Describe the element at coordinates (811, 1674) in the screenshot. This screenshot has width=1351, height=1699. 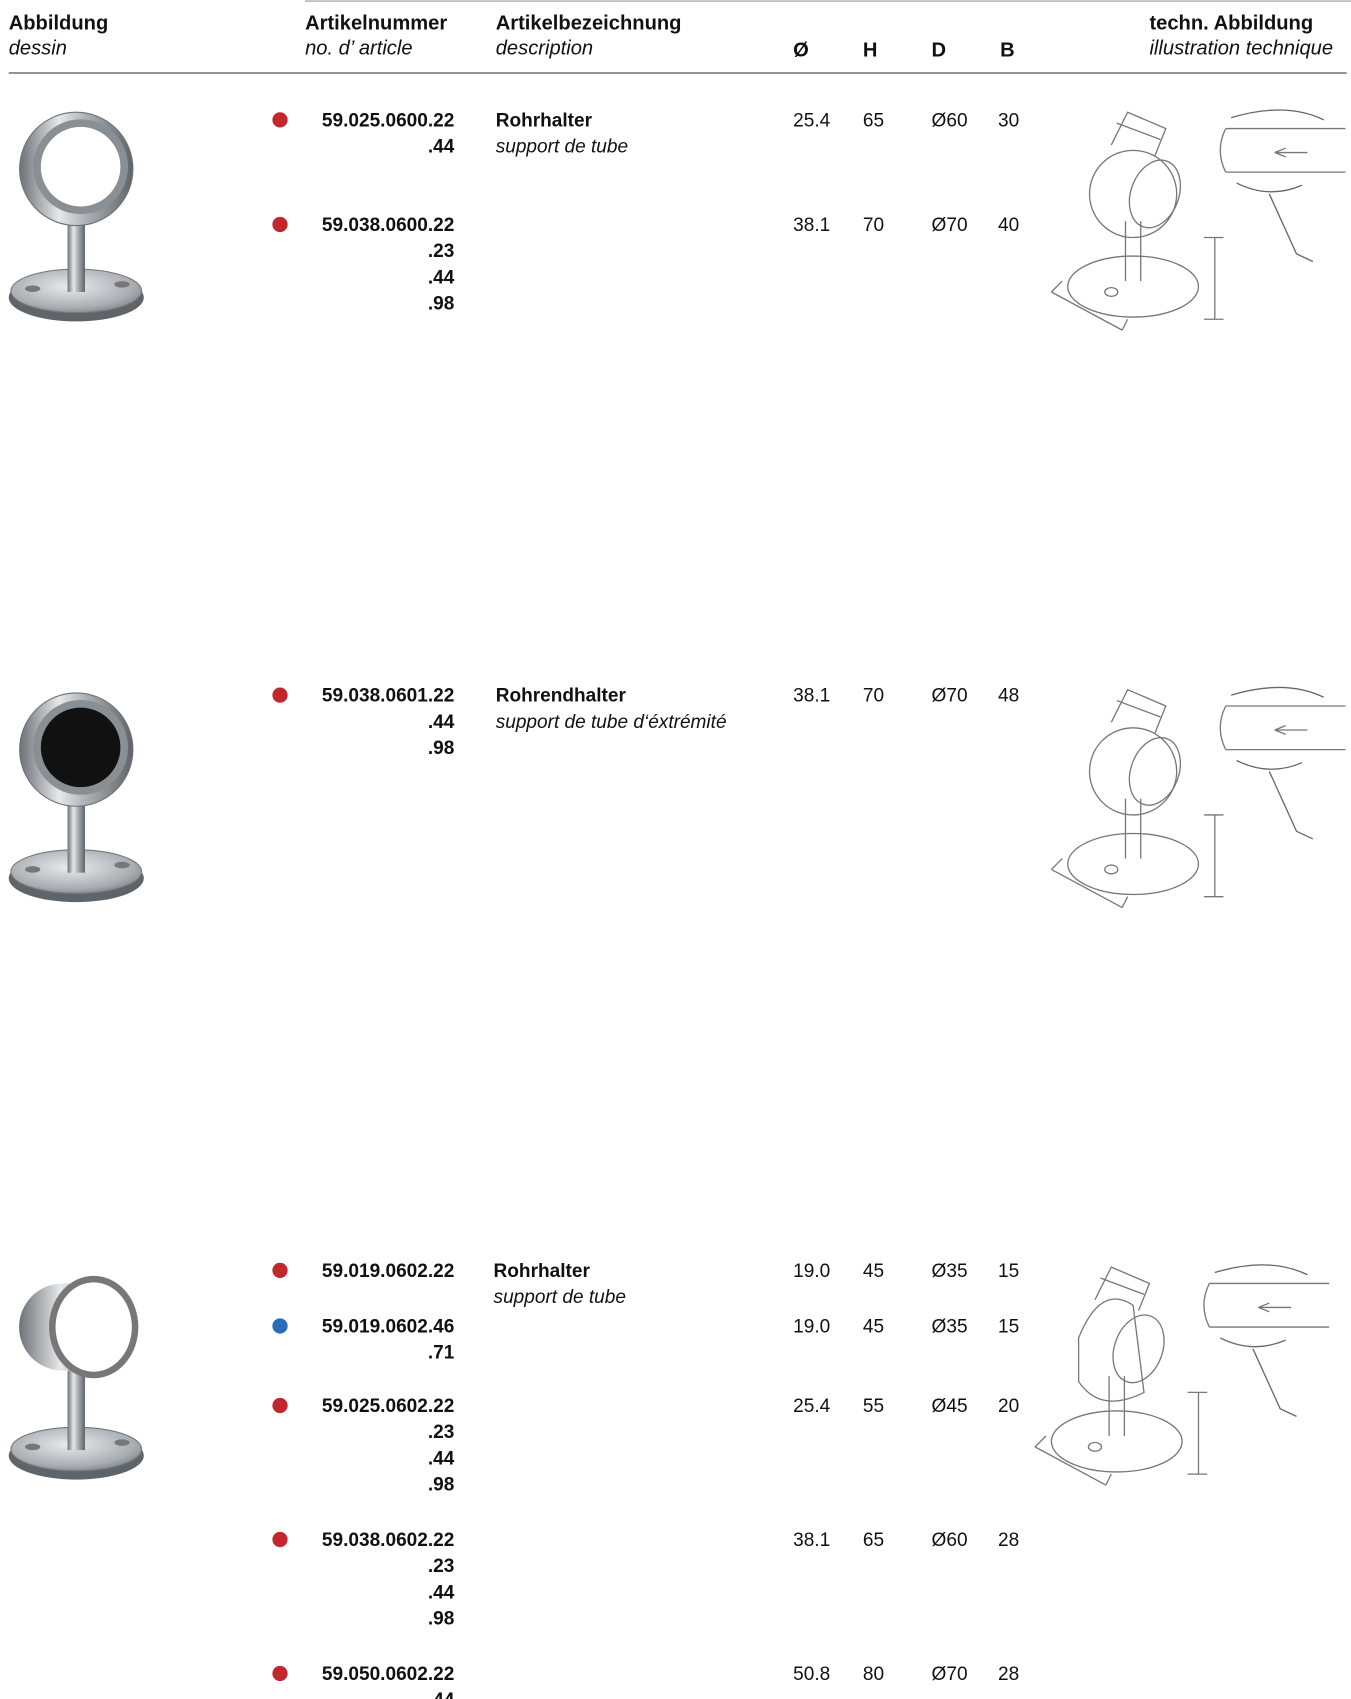
I see `dimension-value: 50.8` at that location.